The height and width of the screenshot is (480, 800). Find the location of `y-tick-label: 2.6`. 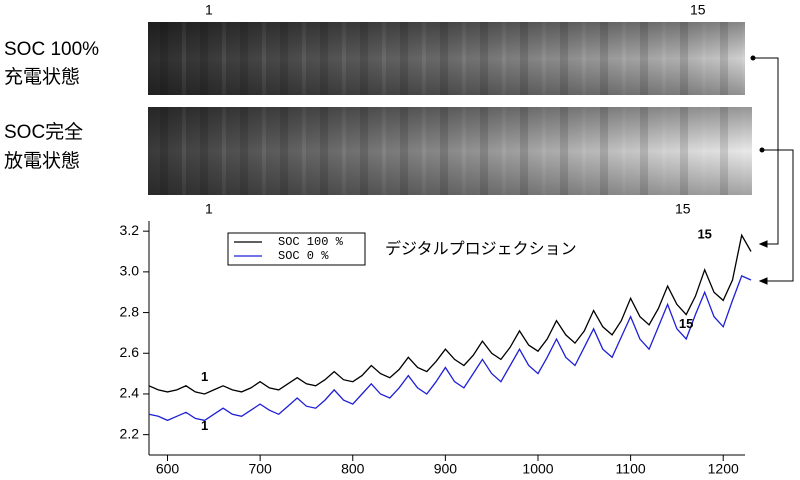

y-tick-label: 2.6 is located at coordinates (130, 352).